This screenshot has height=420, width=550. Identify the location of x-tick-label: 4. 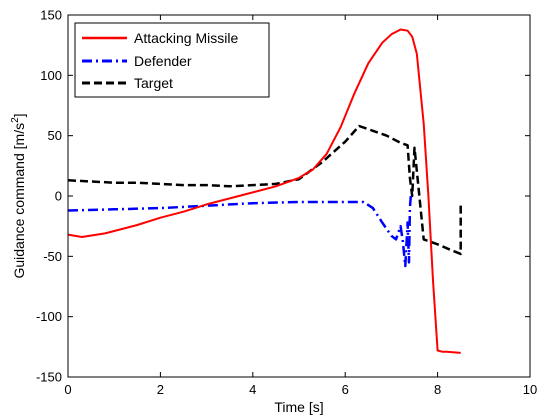
(252, 389).